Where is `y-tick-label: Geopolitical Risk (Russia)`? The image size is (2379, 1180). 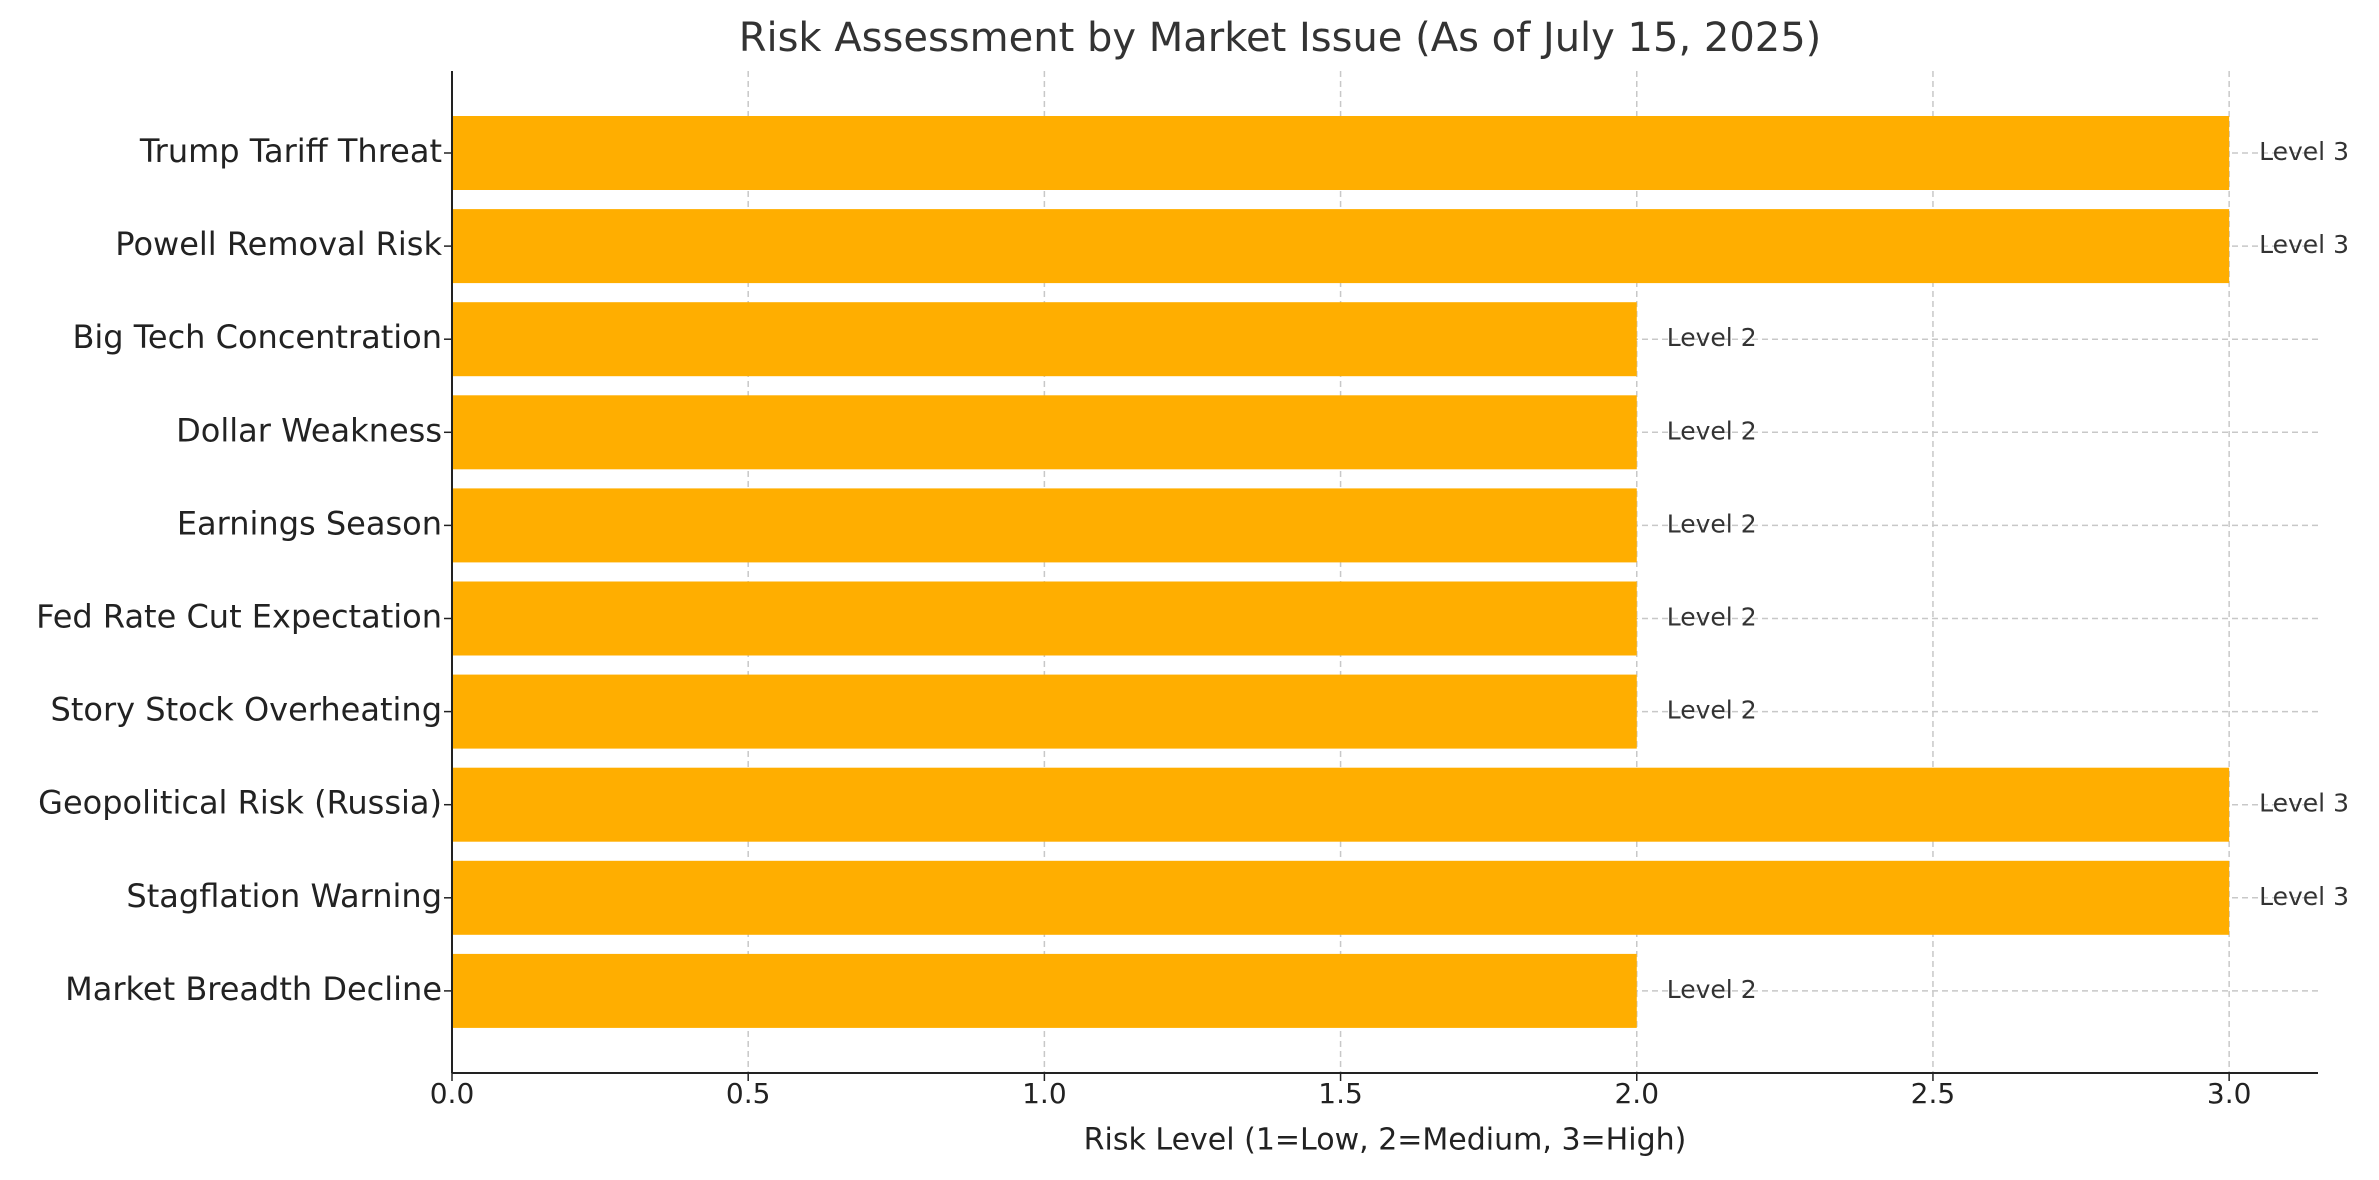 y-tick-label: Geopolitical Risk (Russia) is located at coordinates (240, 803).